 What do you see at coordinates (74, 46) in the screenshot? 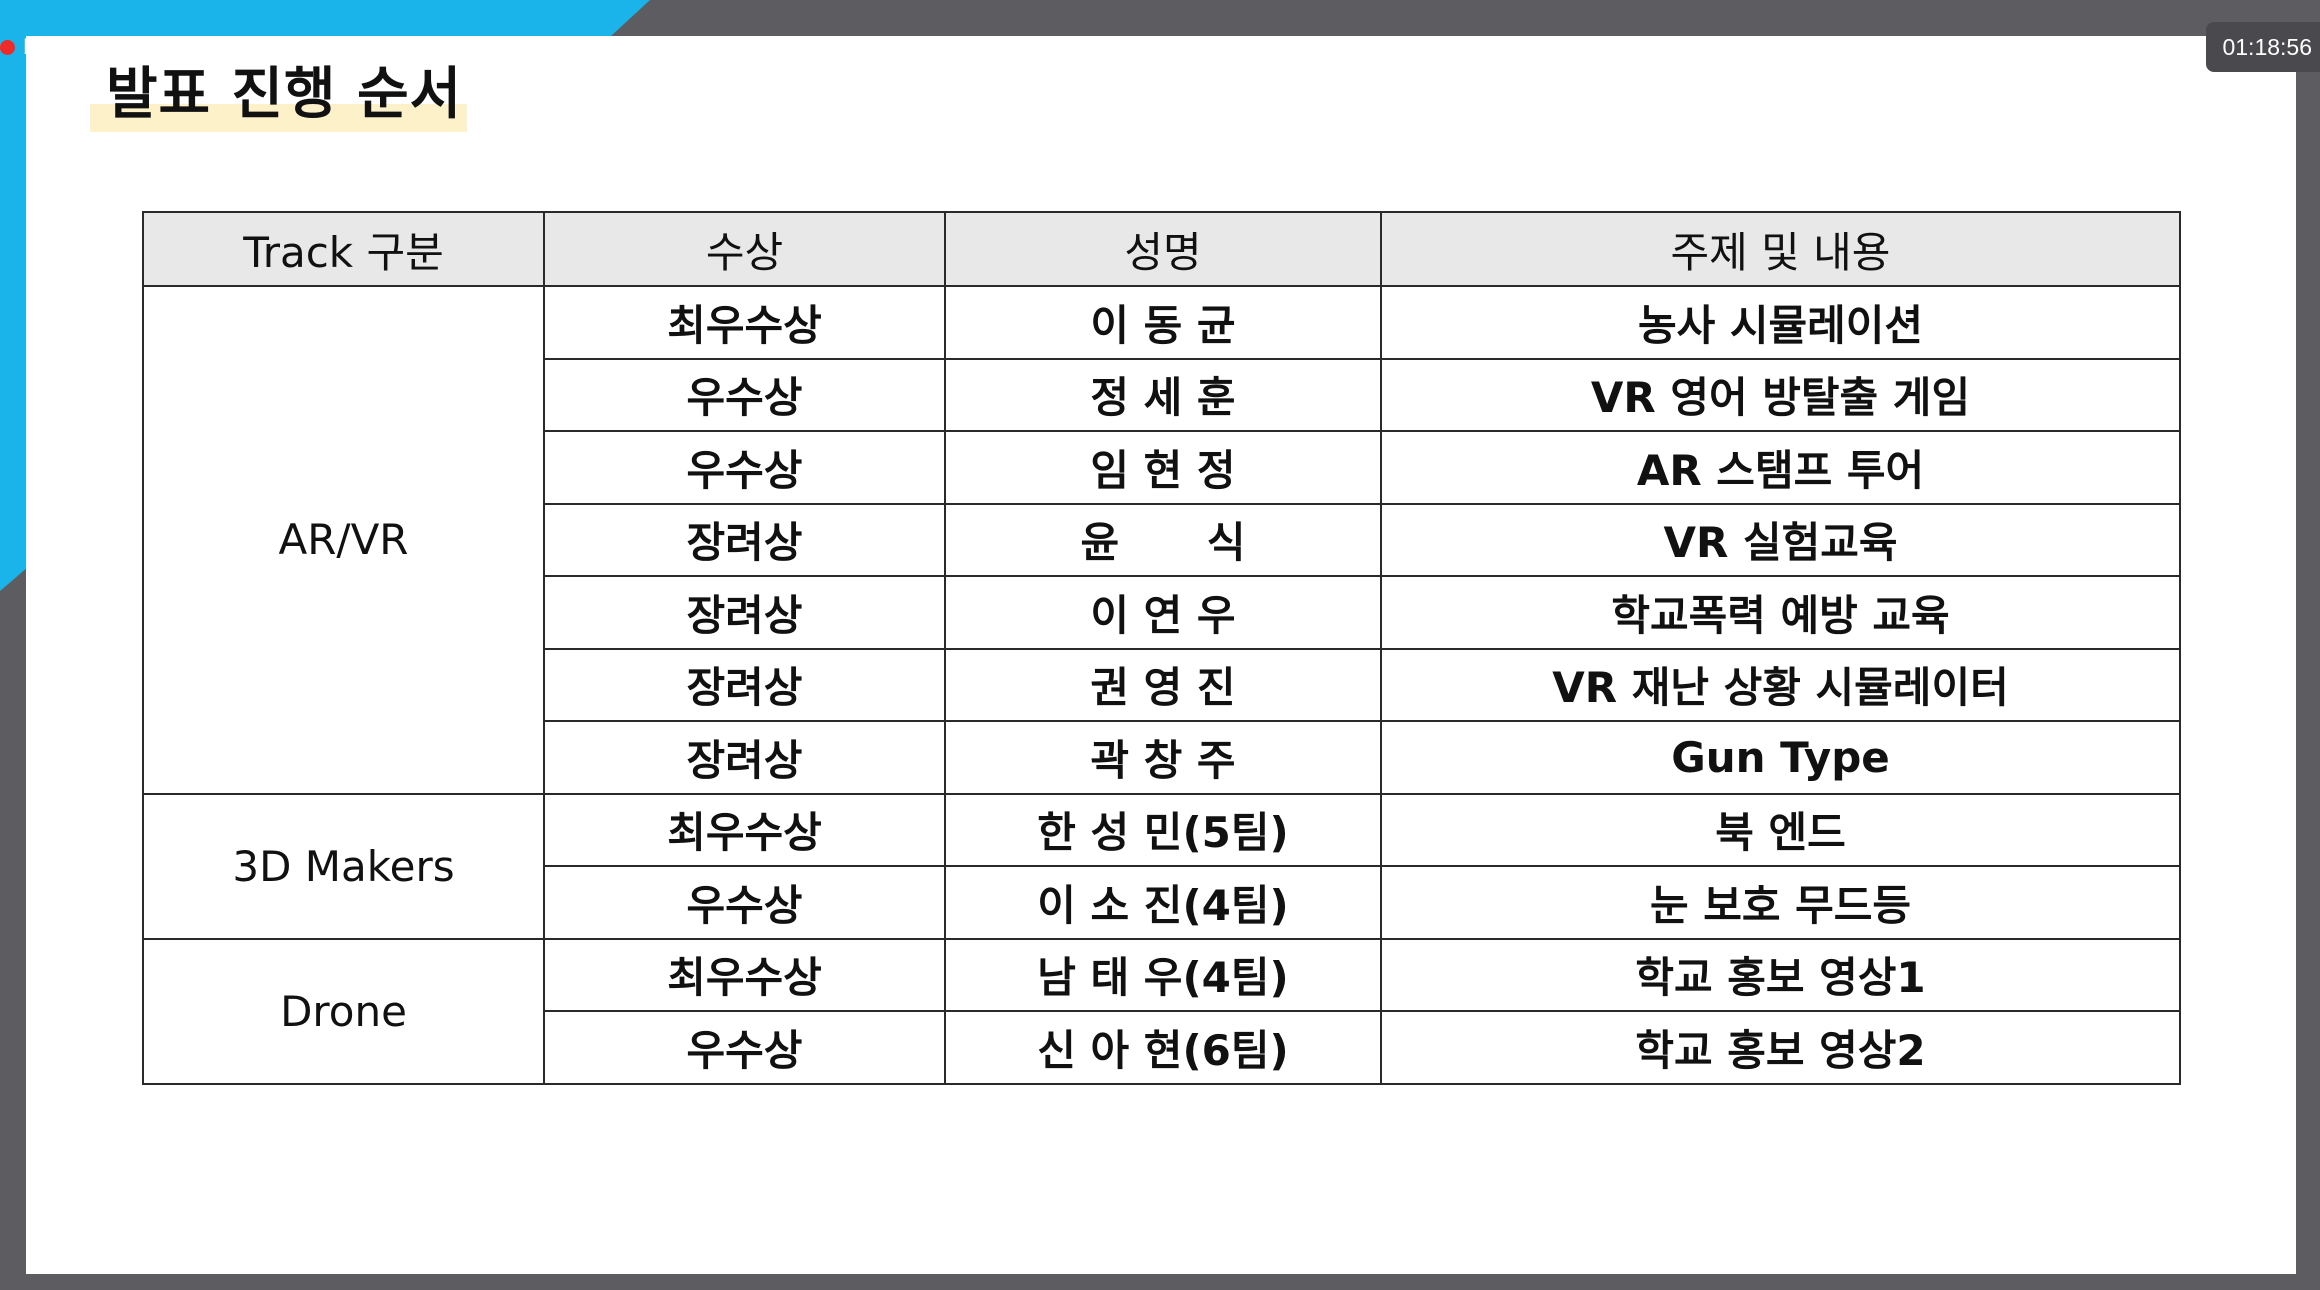
I see `recording-label: Recording` at bounding box center [74, 46].